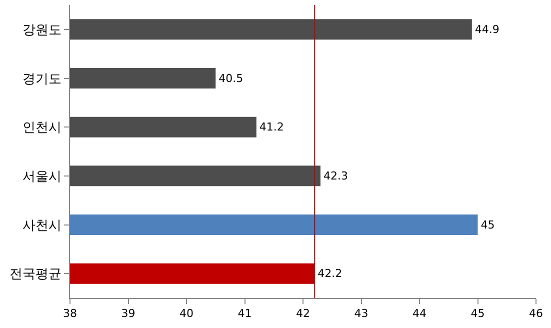  What do you see at coordinates (35, 274) in the screenshot?
I see `y-tick-label: 전국평균` at bounding box center [35, 274].